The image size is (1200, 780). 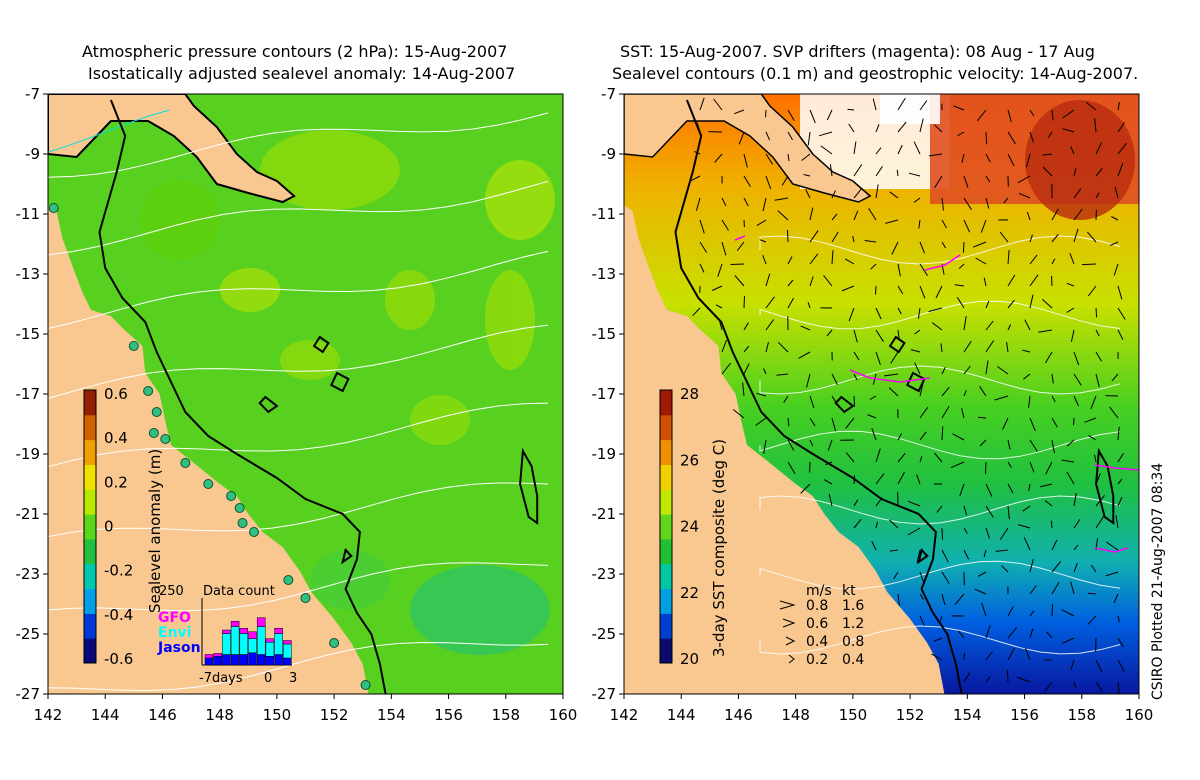 I want to click on y-tick-label: -21, so click(x=28, y=514).